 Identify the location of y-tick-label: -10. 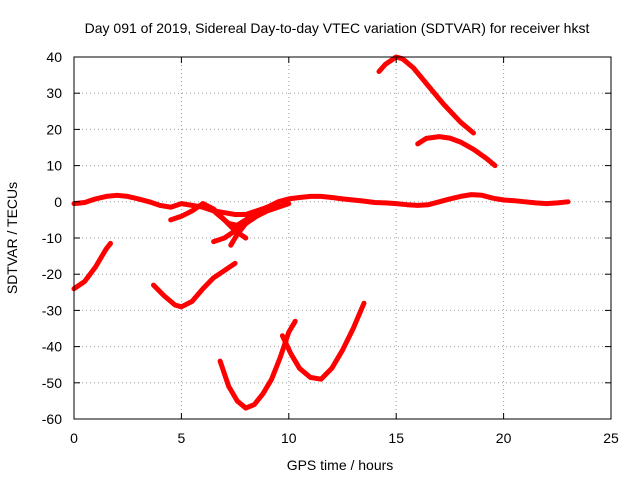
(52, 238).